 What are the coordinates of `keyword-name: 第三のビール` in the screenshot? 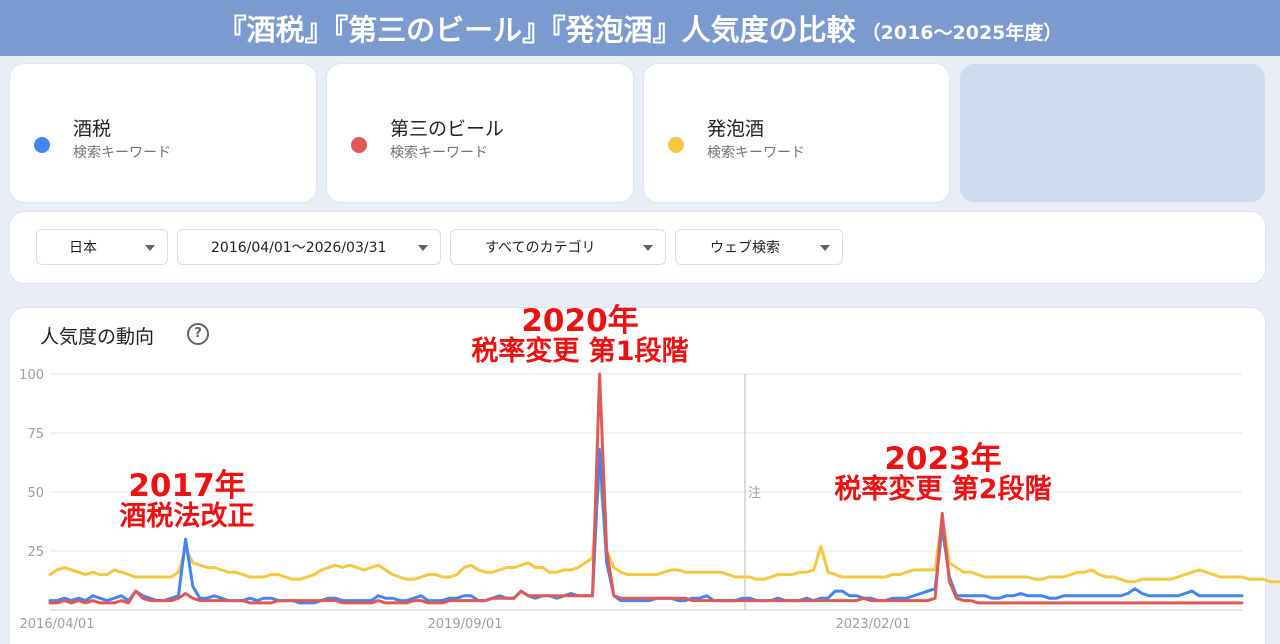 It's located at (447, 129).